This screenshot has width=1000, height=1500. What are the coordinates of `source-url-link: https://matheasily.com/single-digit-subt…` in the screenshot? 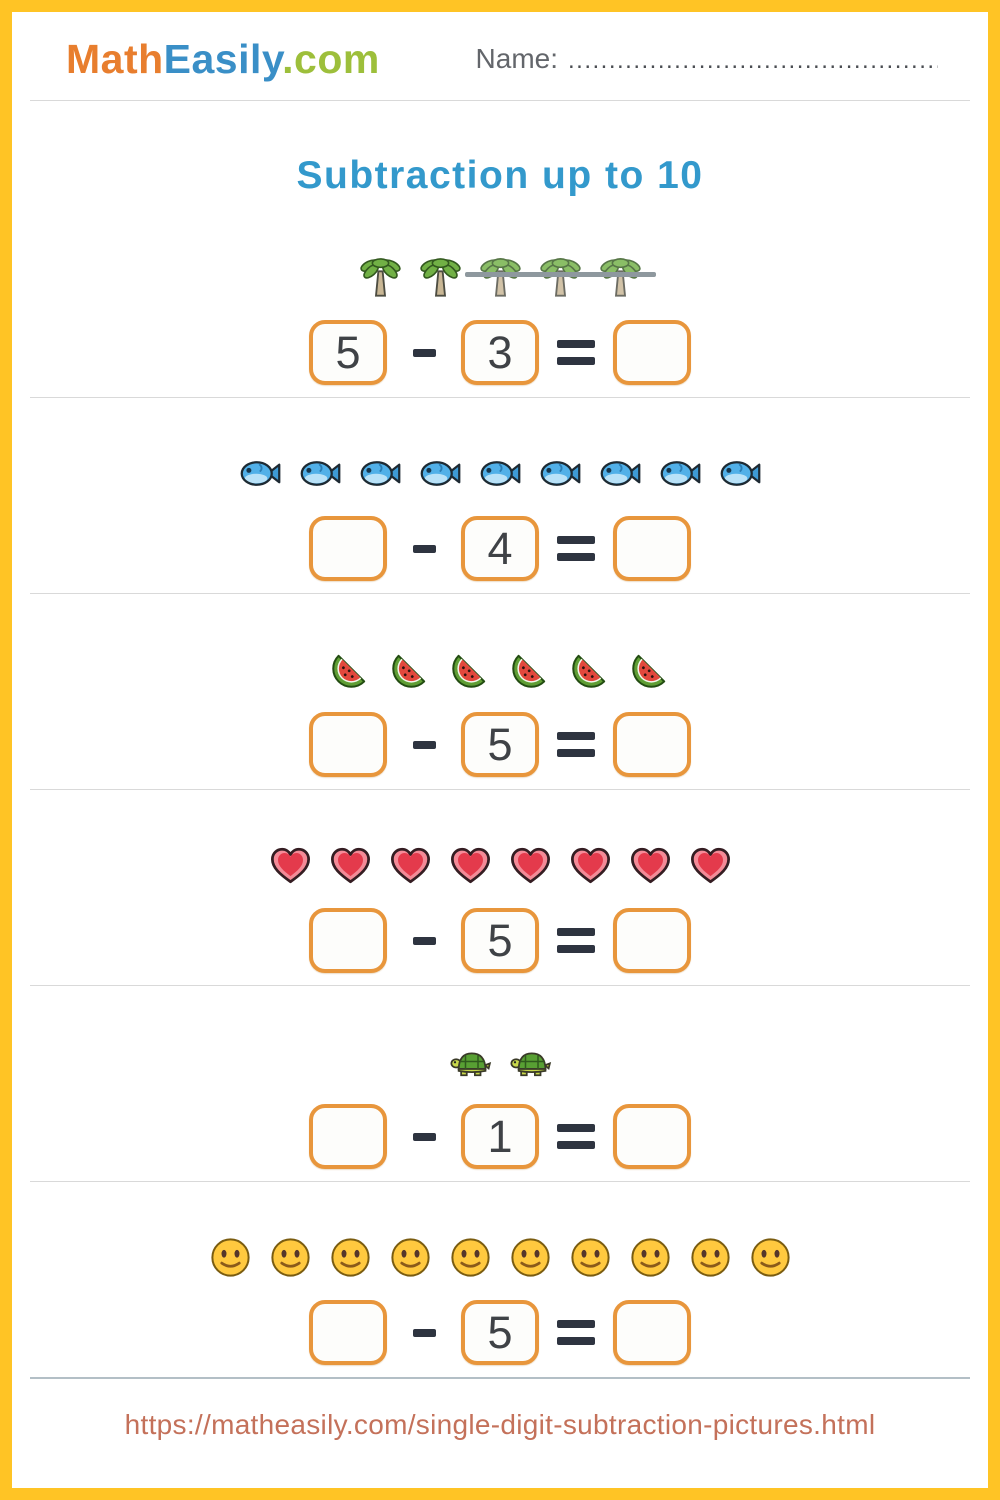 It's located at (500, 1424).